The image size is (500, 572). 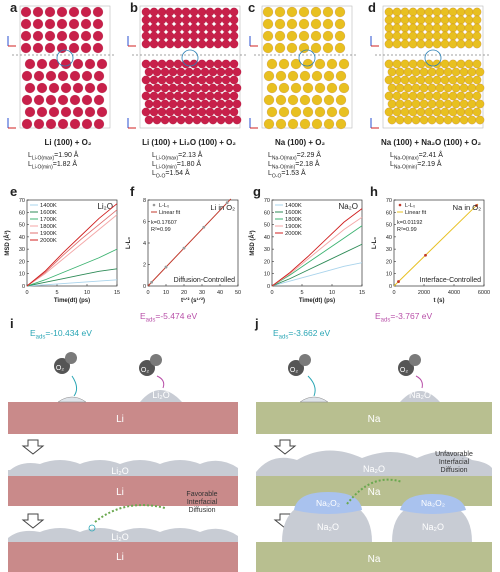 What do you see at coordinates (407, 230) in the screenshot?
I see `annotation-r2: R²=0.99` at bounding box center [407, 230].